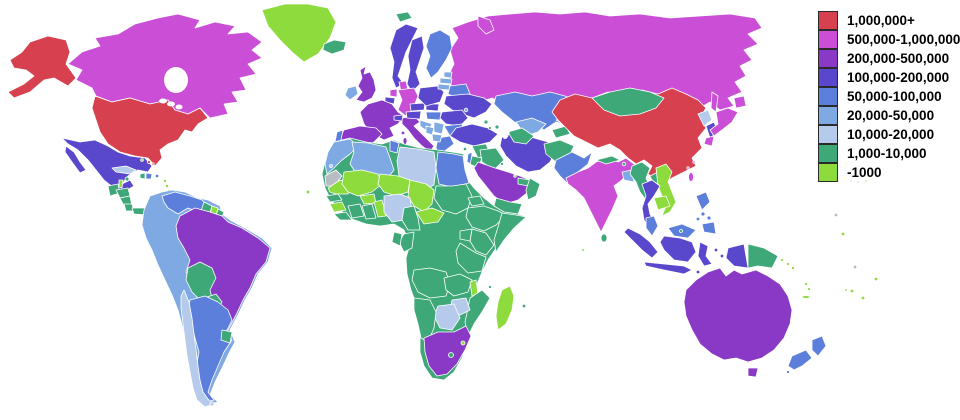  Describe the element at coordinates (583, 250) in the screenshot. I see `country-maldives` at that location.